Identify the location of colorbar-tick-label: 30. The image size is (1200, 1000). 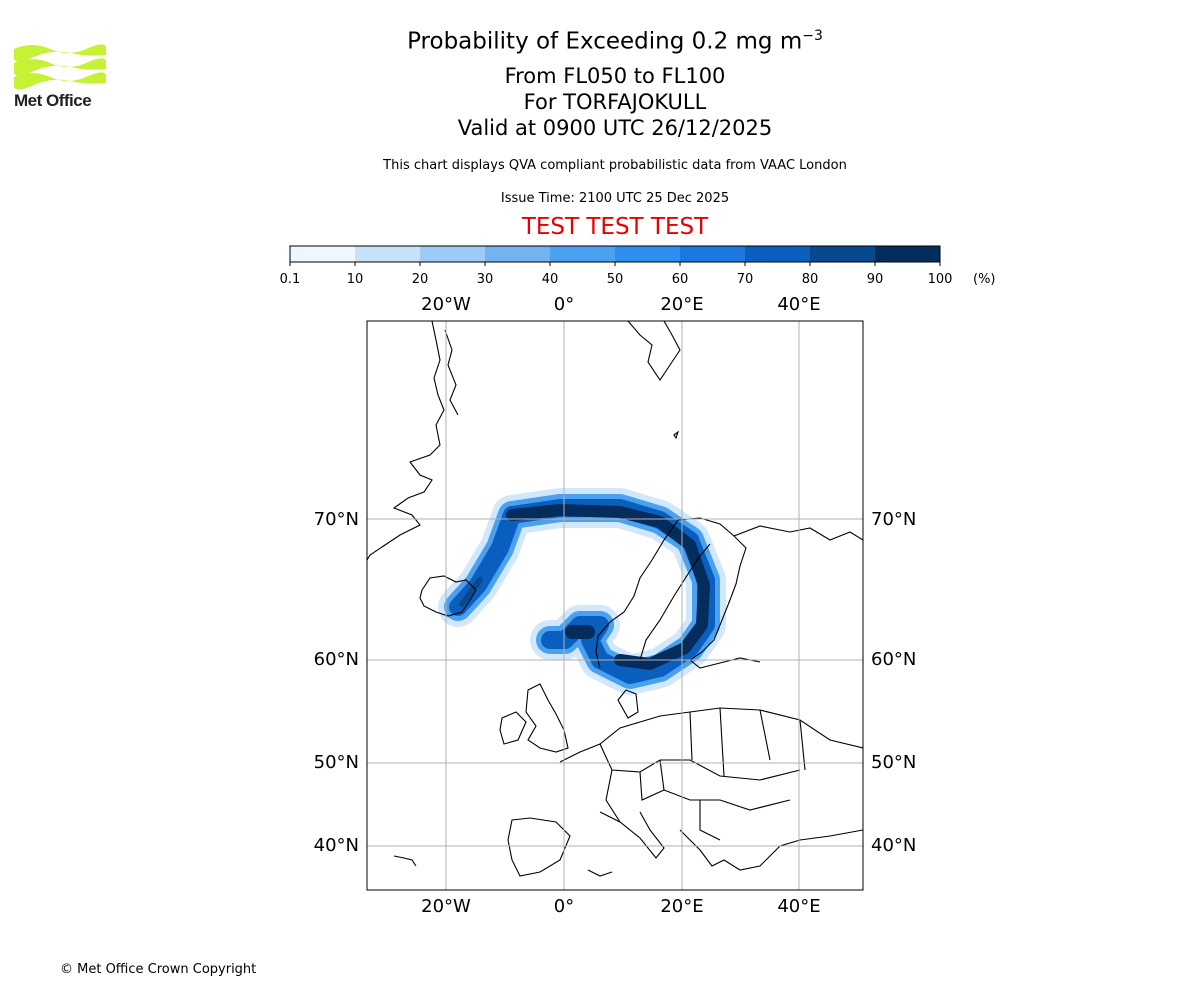
(485, 279).